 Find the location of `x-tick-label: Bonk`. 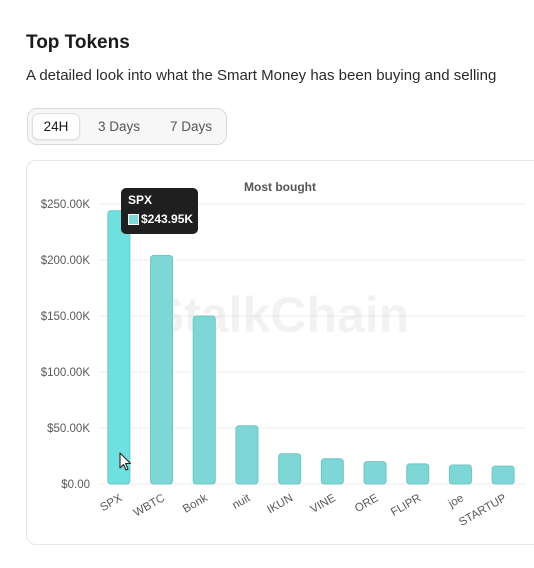

x-tick-label: Bonk is located at coordinates (195, 504).